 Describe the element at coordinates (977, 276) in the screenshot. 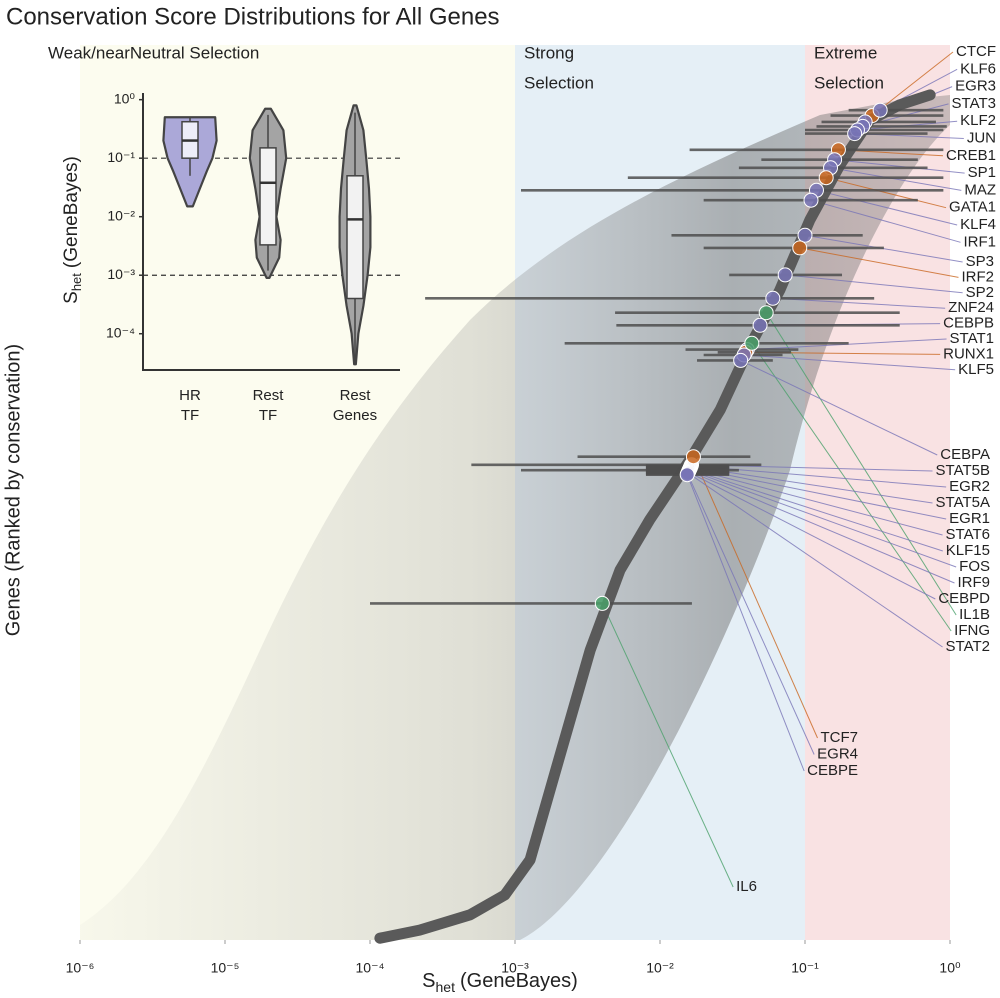

I see `gene-label: IRF2` at that location.